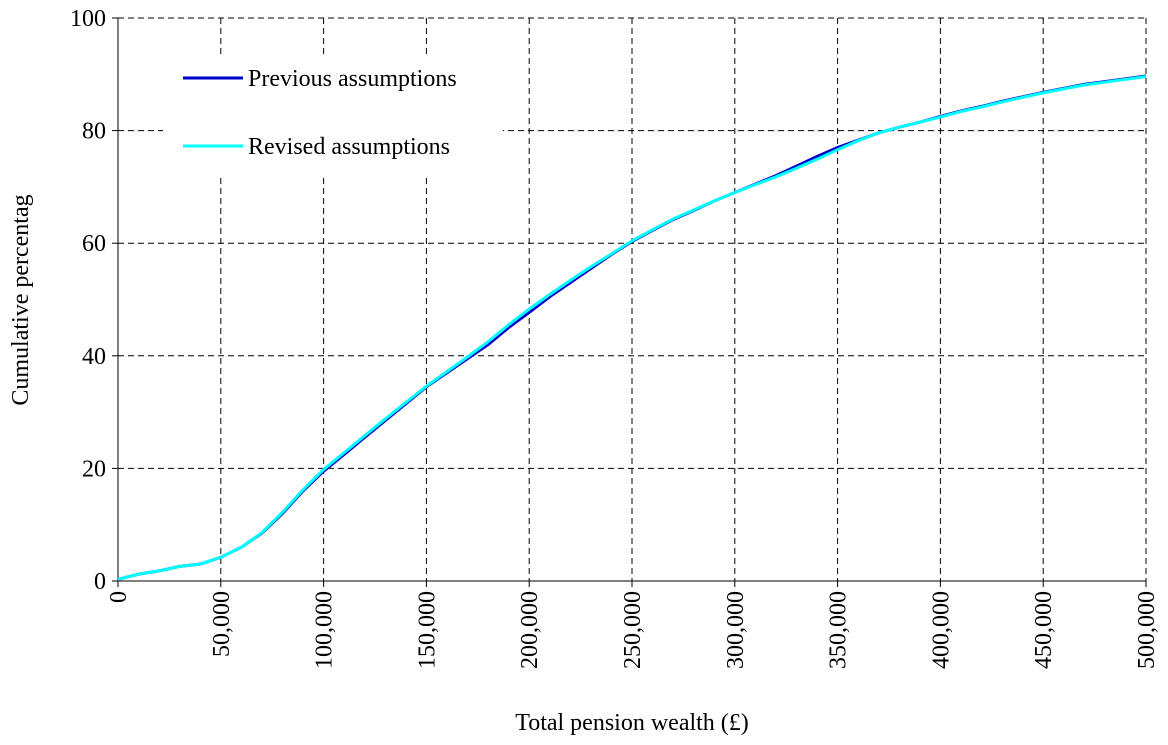 This screenshot has width=1168, height=745. What do you see at coordinates (1147, 630) in the screenshot?
I see `x-tick-label: 500,000` at bounding box center [1147, 630].